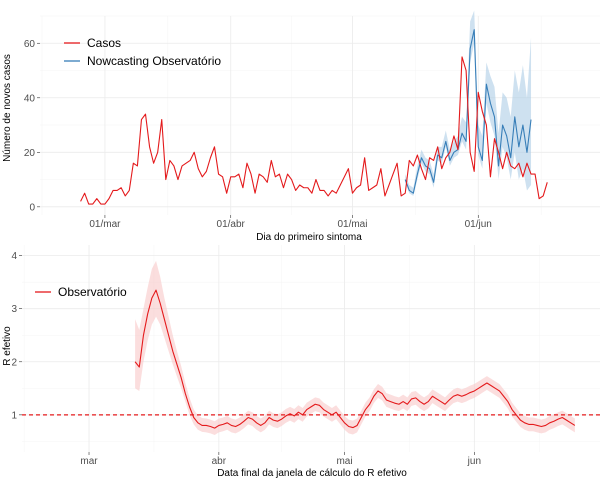 This screenshot has width=600, height=480. I want to click on bottom-legend: Observatório, so click(81, 292).